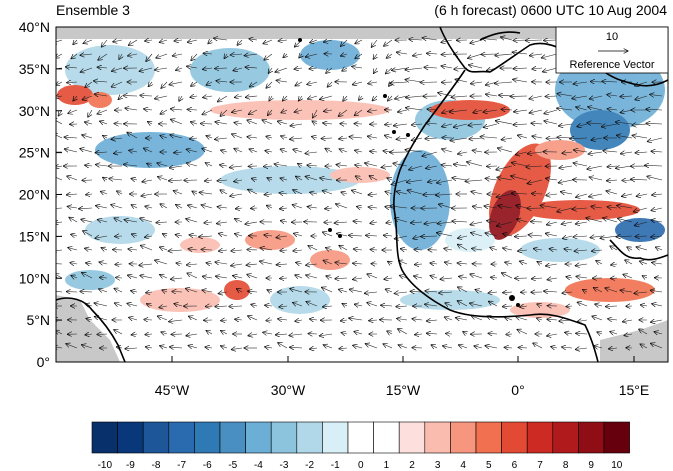  I want to click on lat-label: 5°N, so click(39, 320).